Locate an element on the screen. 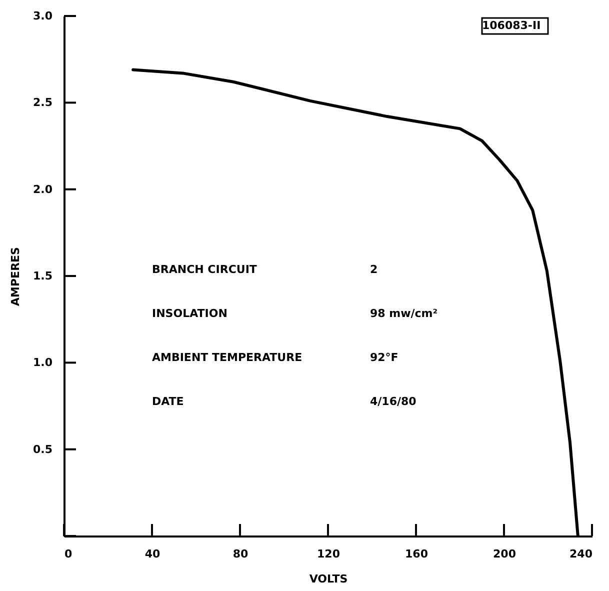 This screenshot has width=609, height=591. x-tick-label: 120 is located at coordinates (328, 554).